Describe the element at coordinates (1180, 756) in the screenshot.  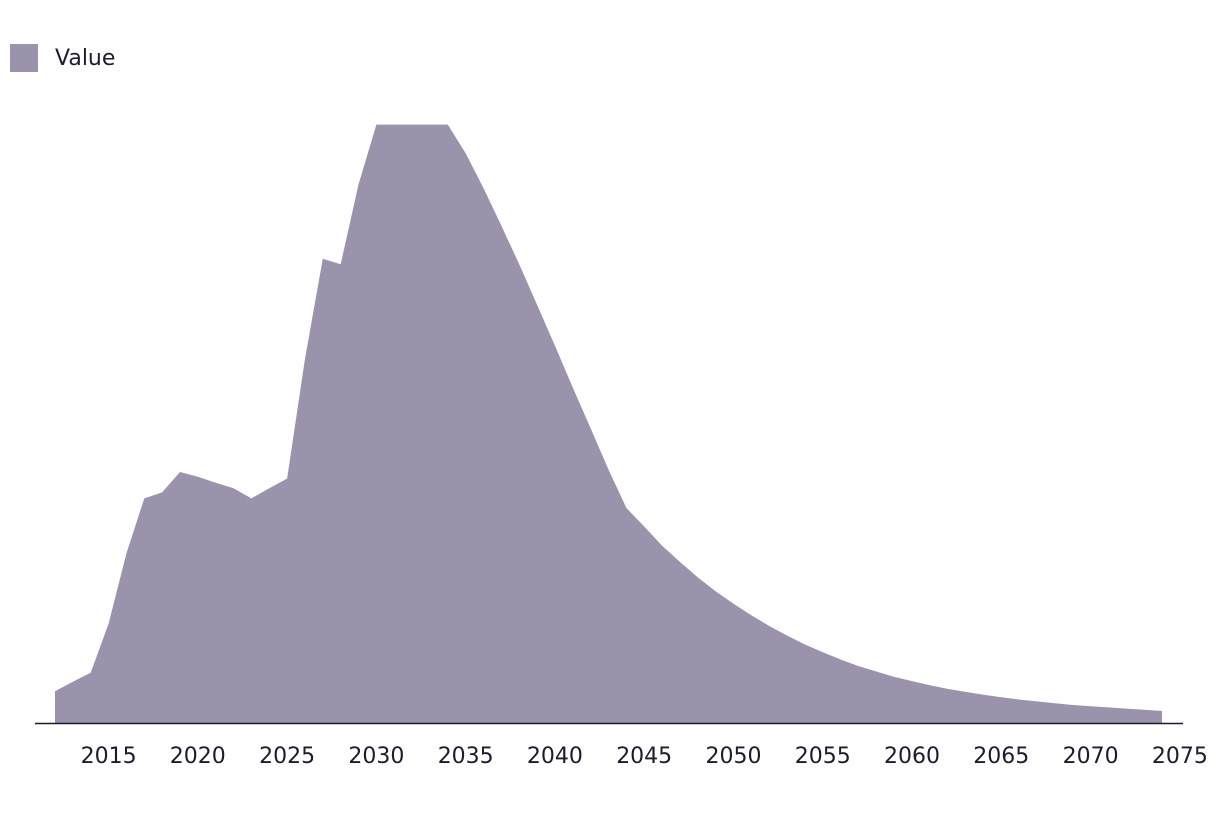
I see `x-tick-label: 2075` at that location.